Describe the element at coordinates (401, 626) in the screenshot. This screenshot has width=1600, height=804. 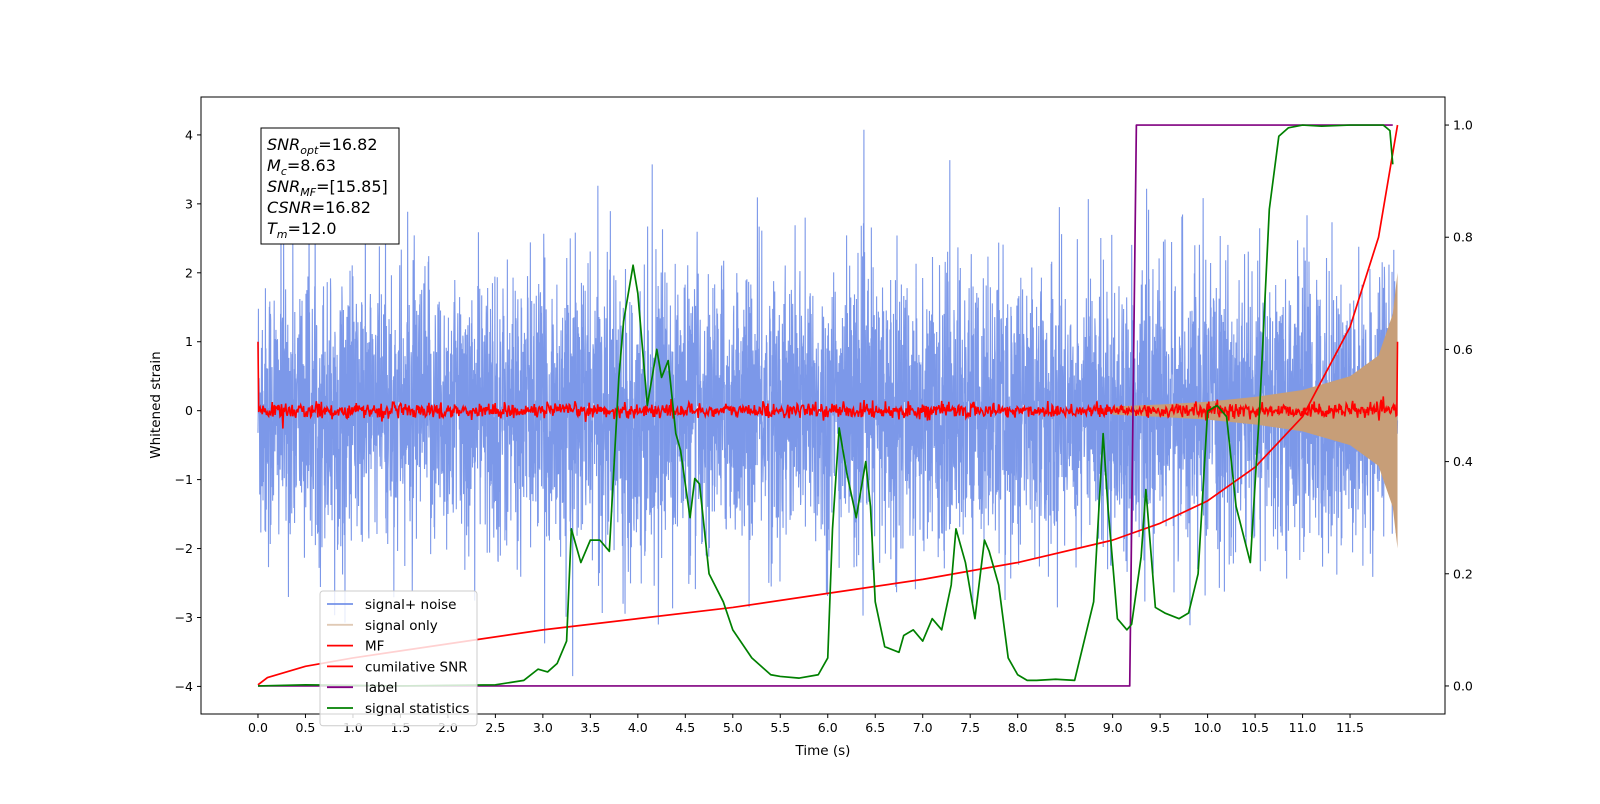
I see `legend-label: signal only` at that location.